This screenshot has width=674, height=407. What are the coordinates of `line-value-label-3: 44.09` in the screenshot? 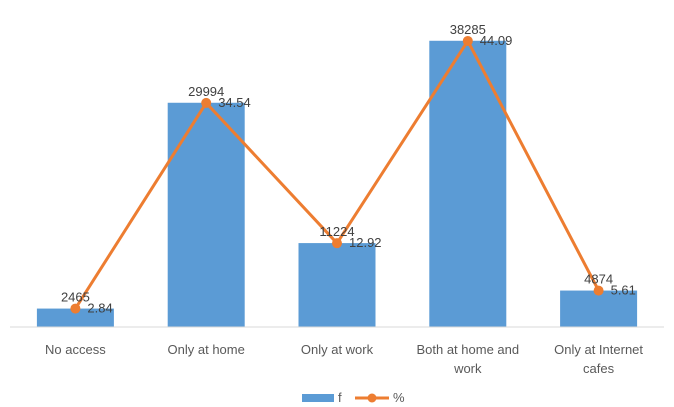 It's located at (496, 40).